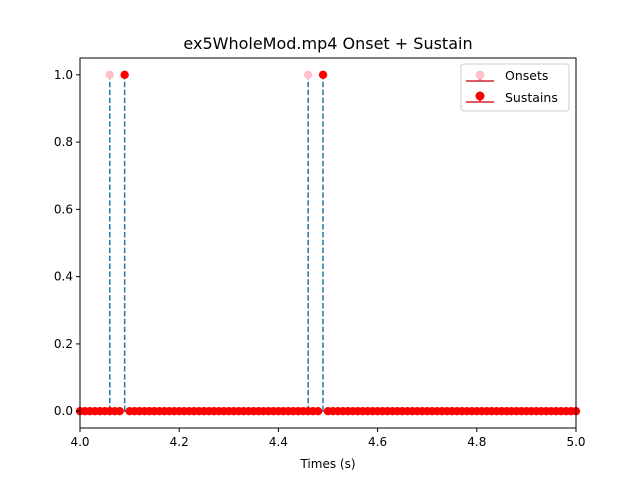  What do you see at coordinates (526, 75) in the screenshot?
I see `legend-label-onsets: Onsets` at bounding box center [526, 75].